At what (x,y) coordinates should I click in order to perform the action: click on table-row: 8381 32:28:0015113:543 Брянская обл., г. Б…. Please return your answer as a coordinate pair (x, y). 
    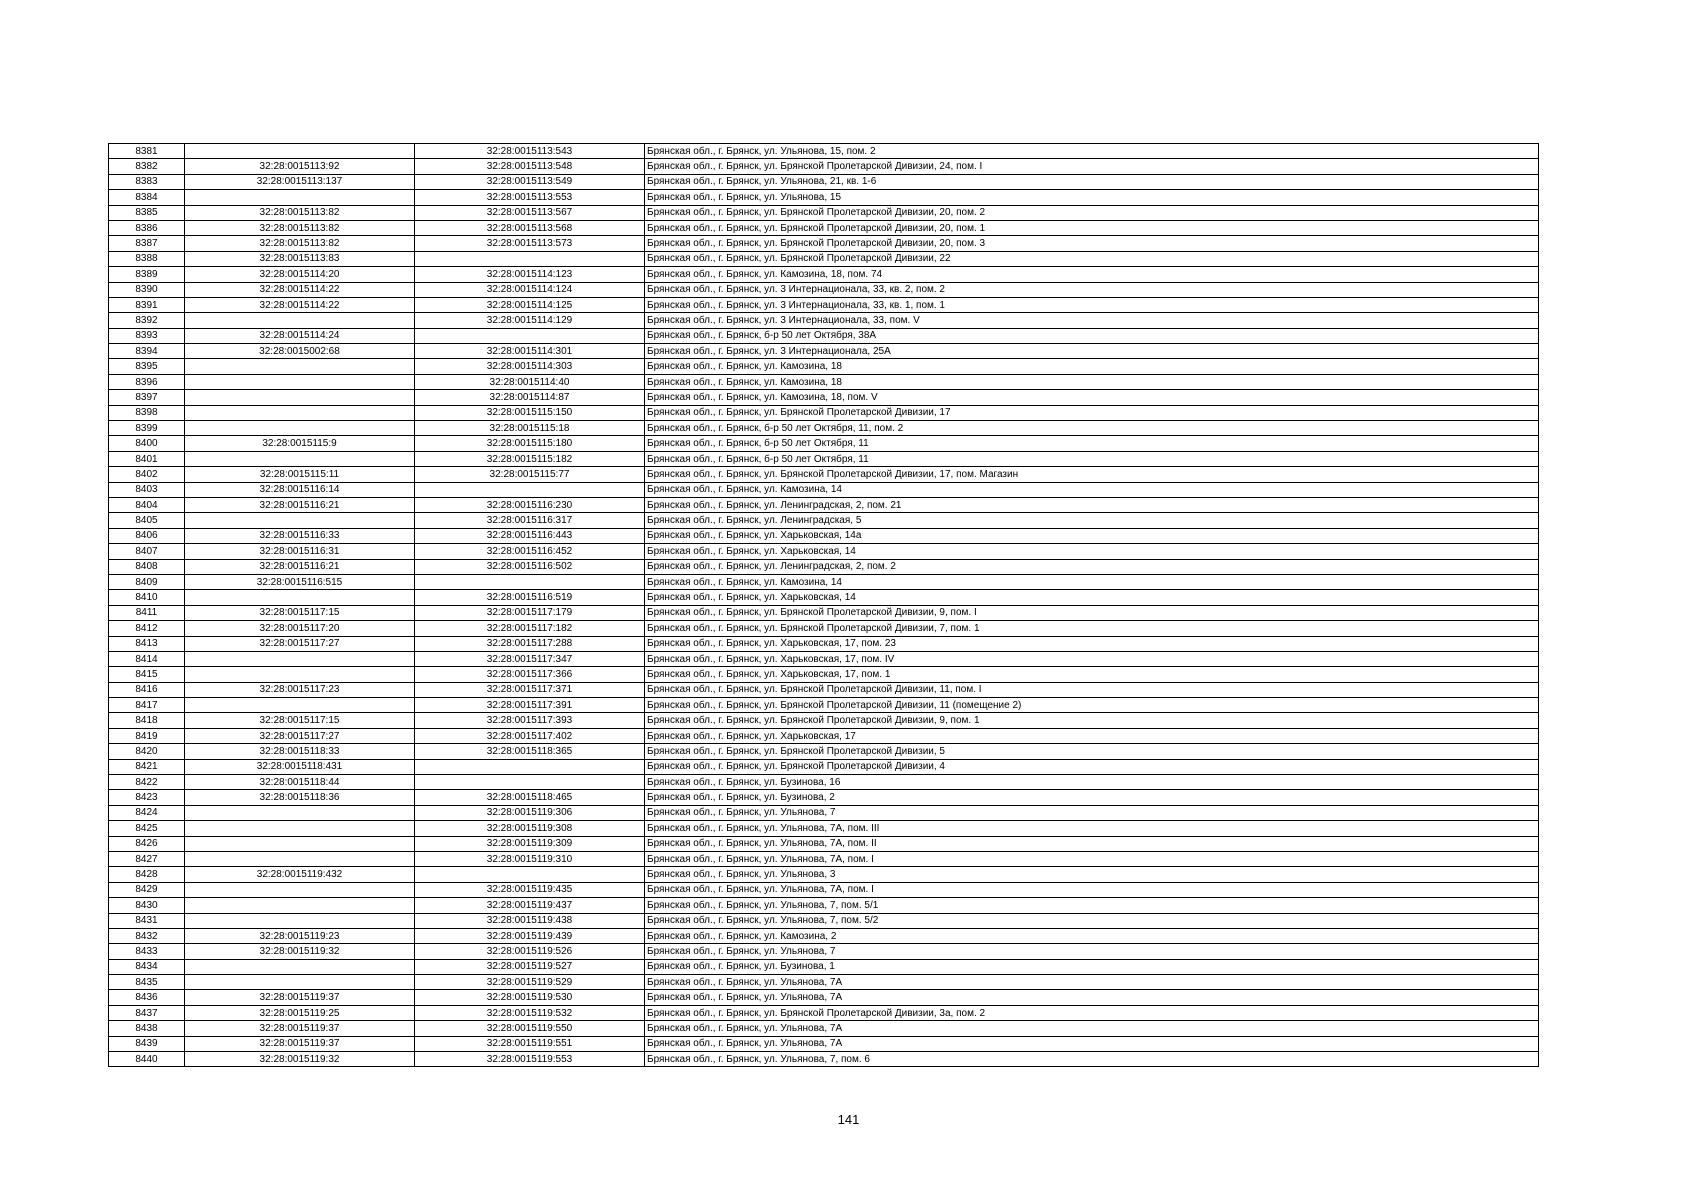
    Looking at the image, I should click on (823, 151).